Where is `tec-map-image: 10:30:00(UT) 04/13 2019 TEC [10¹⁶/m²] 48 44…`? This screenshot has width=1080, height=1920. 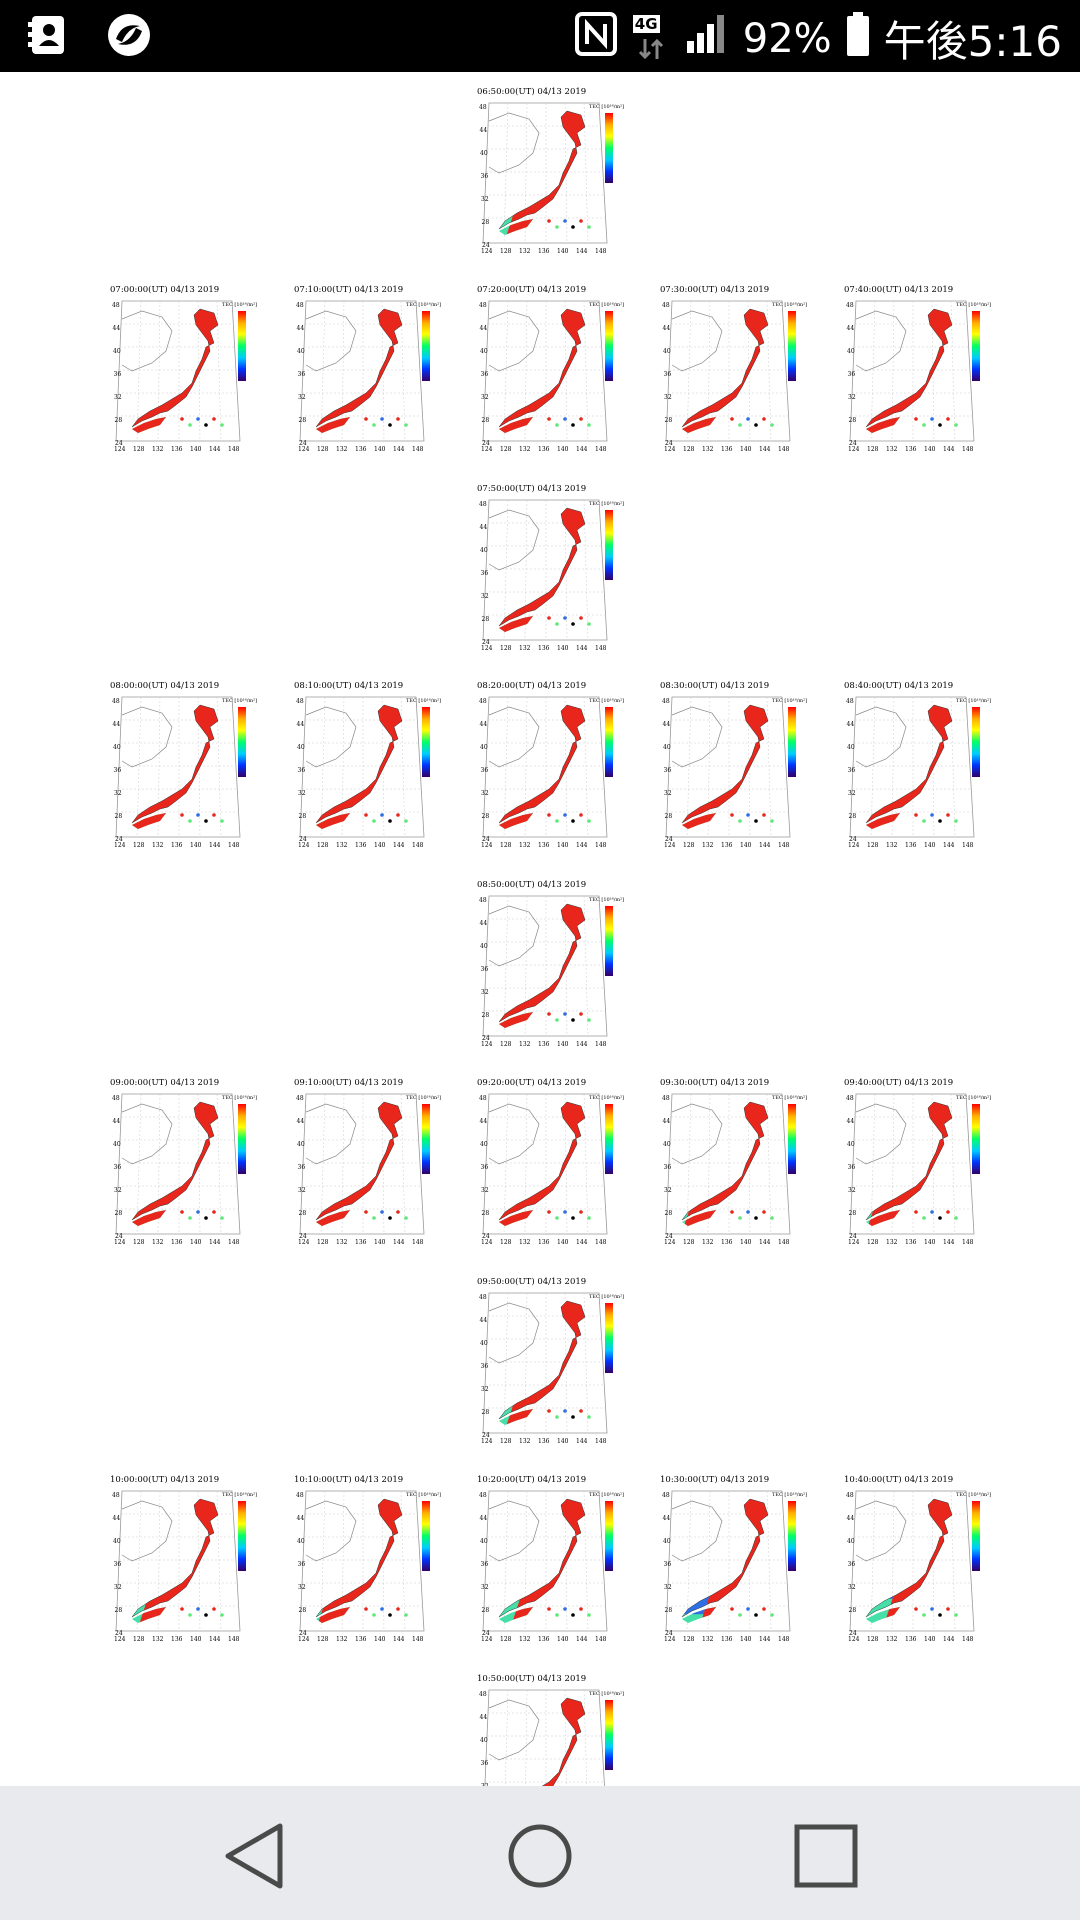
tec-map-image: 10:30:00(UT) 04/13 2019 TEC [10¹⁶/m²] 48 44… is located at coordinates (733, 1564).